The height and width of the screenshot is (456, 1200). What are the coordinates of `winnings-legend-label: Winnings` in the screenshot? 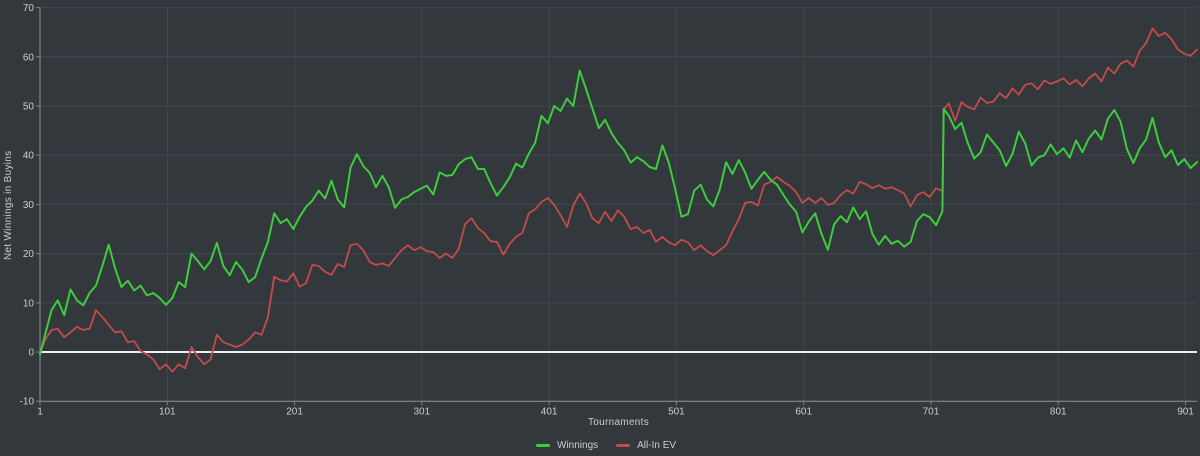 It's located at (578, 445).